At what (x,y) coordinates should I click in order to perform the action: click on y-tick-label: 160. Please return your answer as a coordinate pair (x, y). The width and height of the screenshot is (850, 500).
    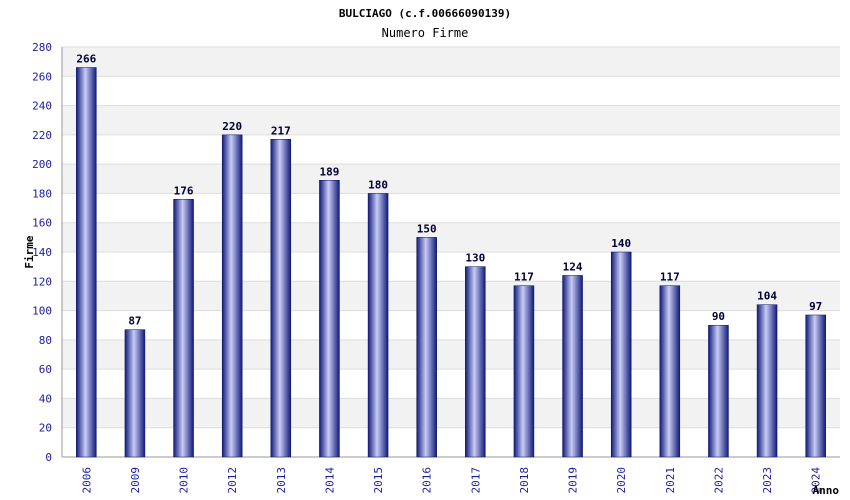
    Looking at the image, I should click on (42, 223).